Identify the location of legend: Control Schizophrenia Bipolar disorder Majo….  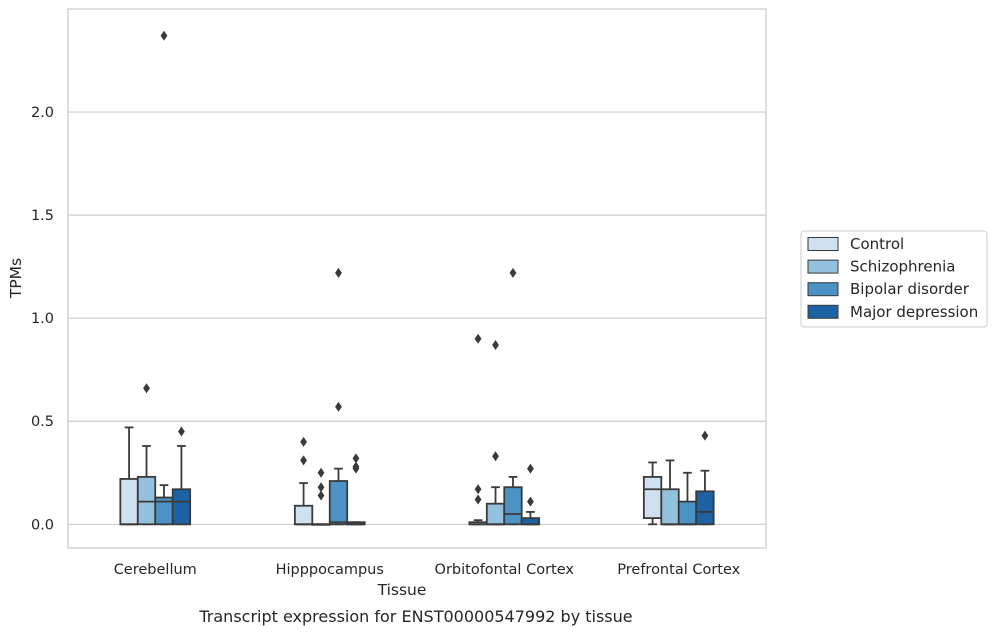
(894, 279).